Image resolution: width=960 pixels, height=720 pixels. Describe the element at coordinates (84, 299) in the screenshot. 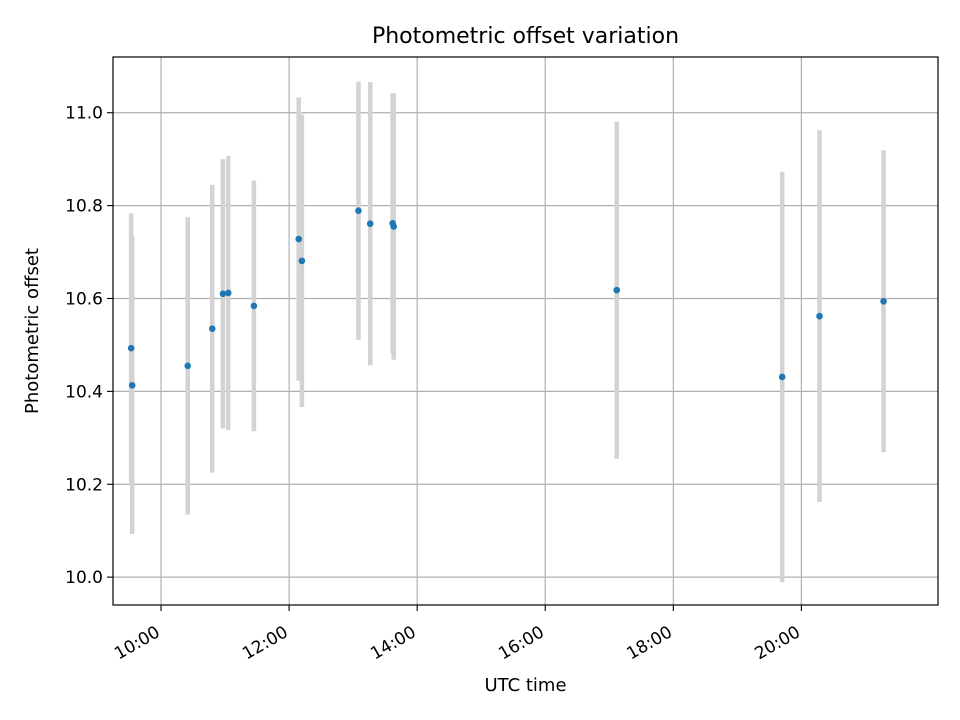

I see `y-tick-label: 10.6` at that location.